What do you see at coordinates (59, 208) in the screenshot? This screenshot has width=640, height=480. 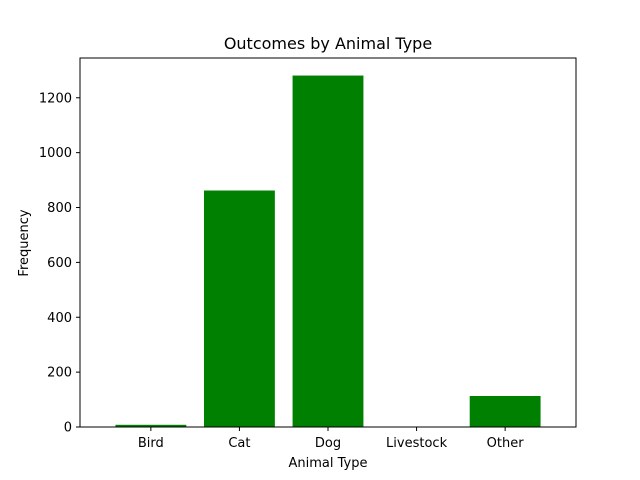 I see `y-tick-label: 800` at bounding box center [59, 208].